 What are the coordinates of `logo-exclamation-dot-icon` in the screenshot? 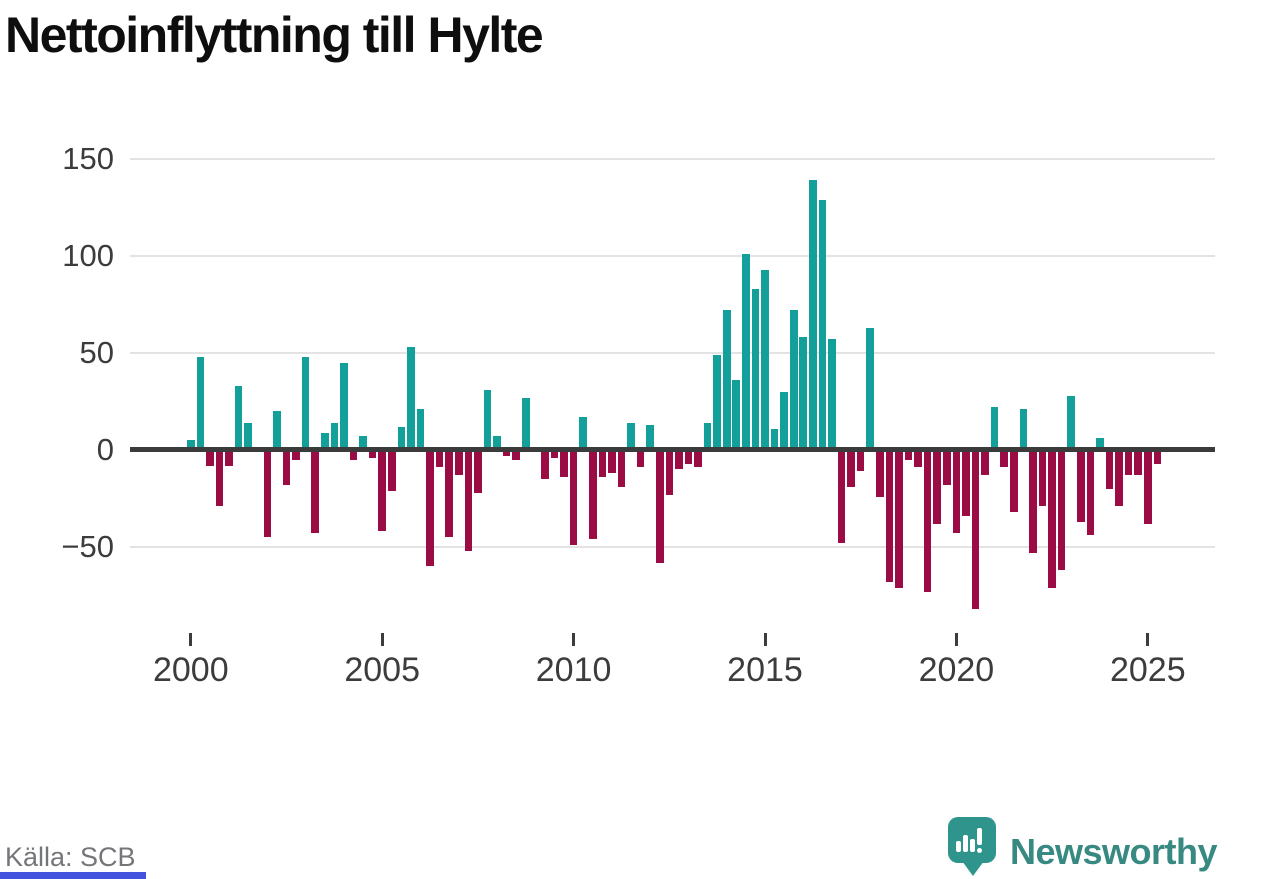 It's located at (979, 850).